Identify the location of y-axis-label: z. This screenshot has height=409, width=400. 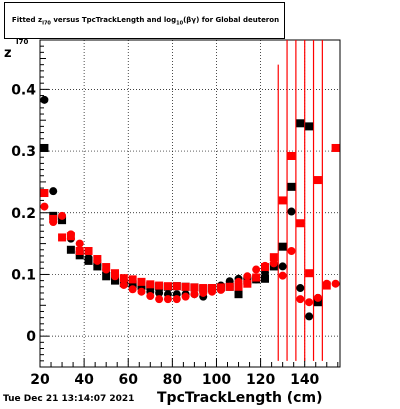
(8, 53).